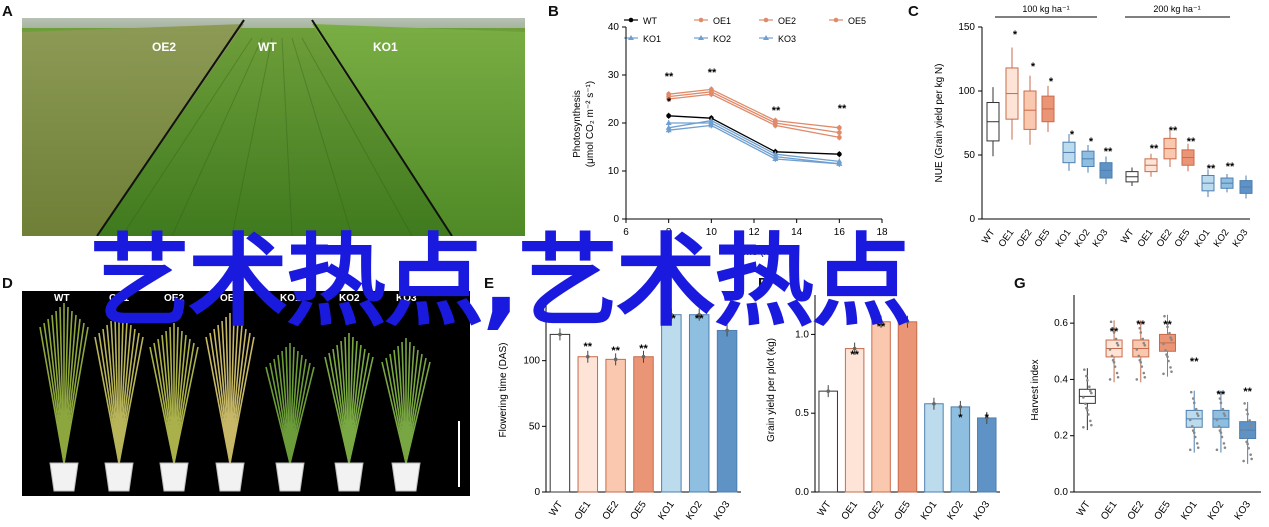 The height and width of the screenshot is (527, 1269). Describe the element at coordinates (825, 508) in the screenshot. I see `f-xtick-label: WT` at that location.